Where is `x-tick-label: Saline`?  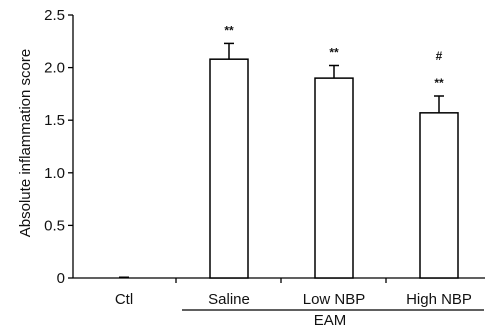
x-tick-label: Saline is located at coordinates (229, 299).